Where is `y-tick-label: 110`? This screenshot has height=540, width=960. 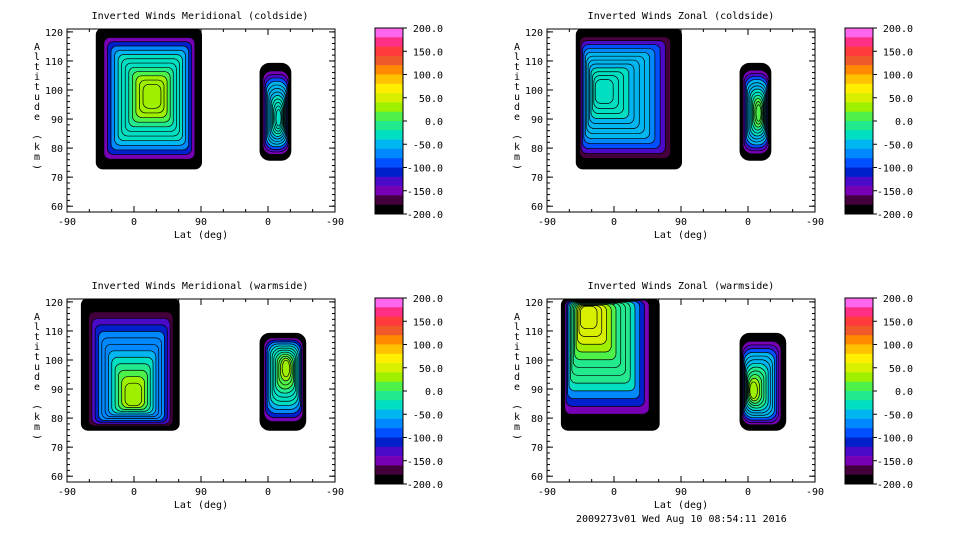
y-tick-label: 110 is located at coordinates (54, 332).